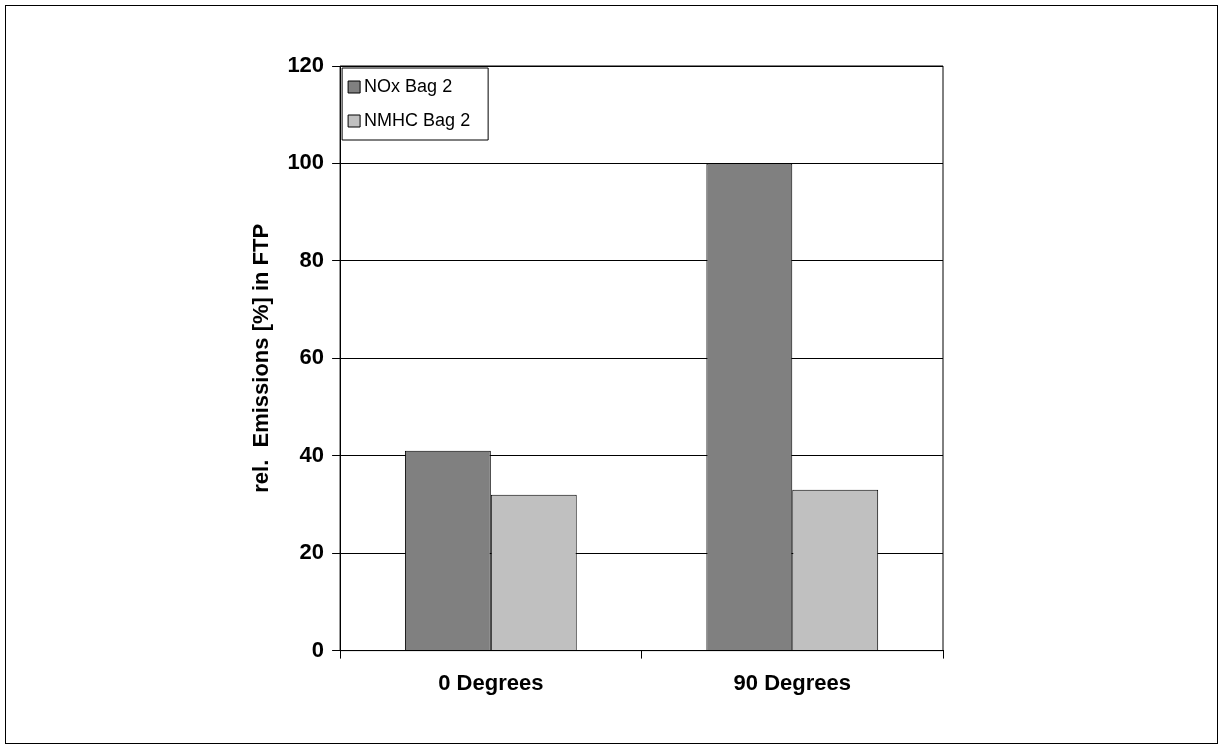 The image size is (1223, 749). I want to click on y-axis-title: rel. Emissions [%] in FTP, so click(261, 358).